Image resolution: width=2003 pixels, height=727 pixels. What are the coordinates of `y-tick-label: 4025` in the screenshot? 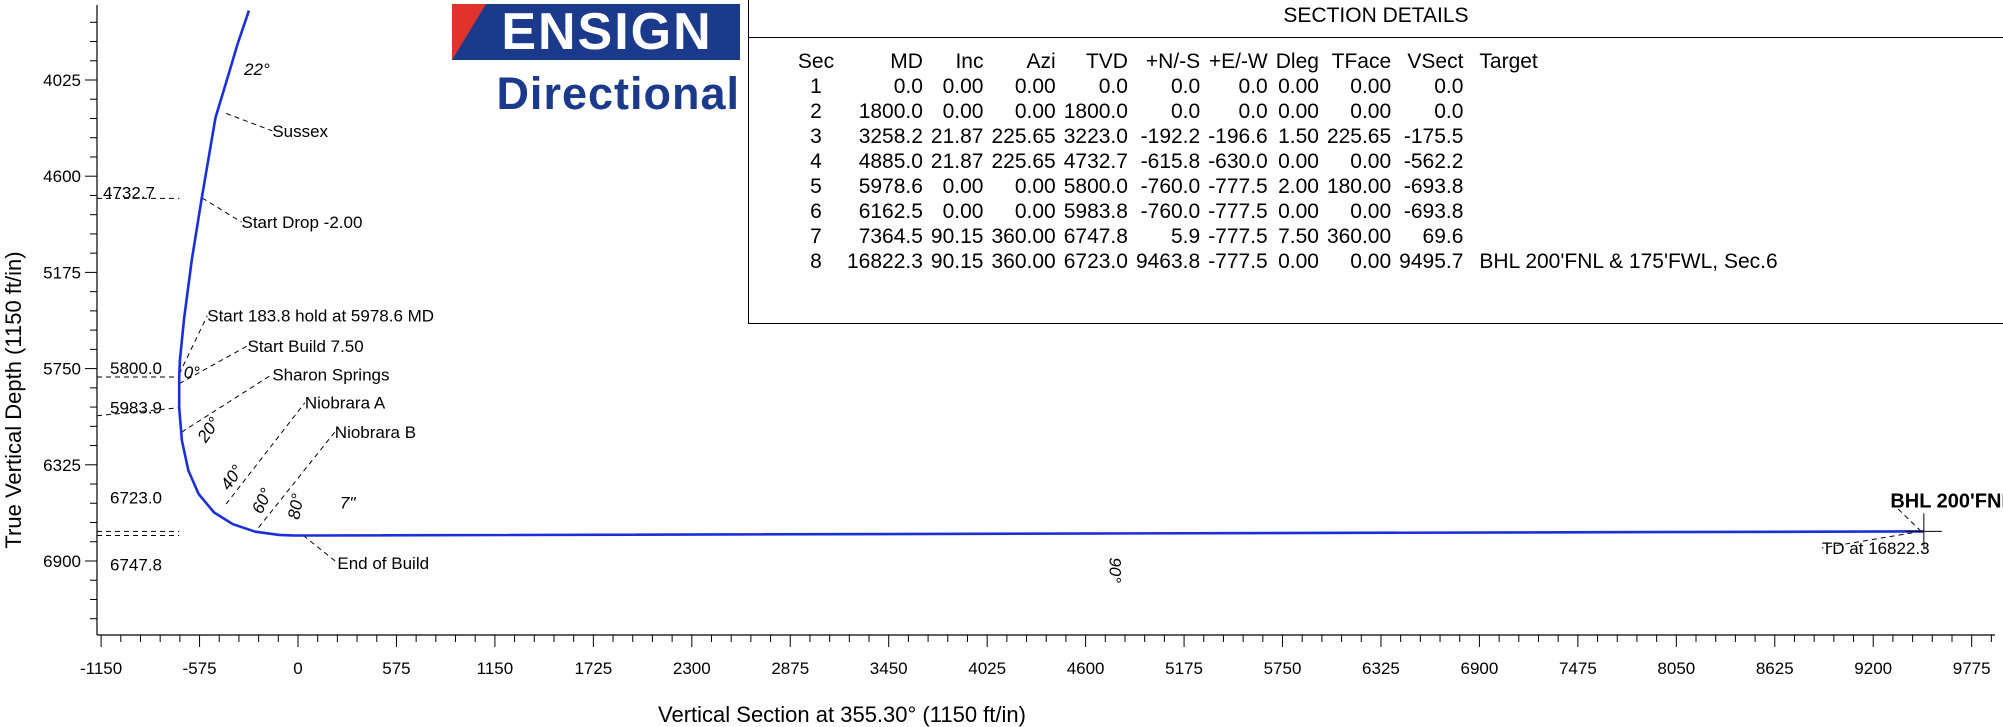 It's located at (62, 80).